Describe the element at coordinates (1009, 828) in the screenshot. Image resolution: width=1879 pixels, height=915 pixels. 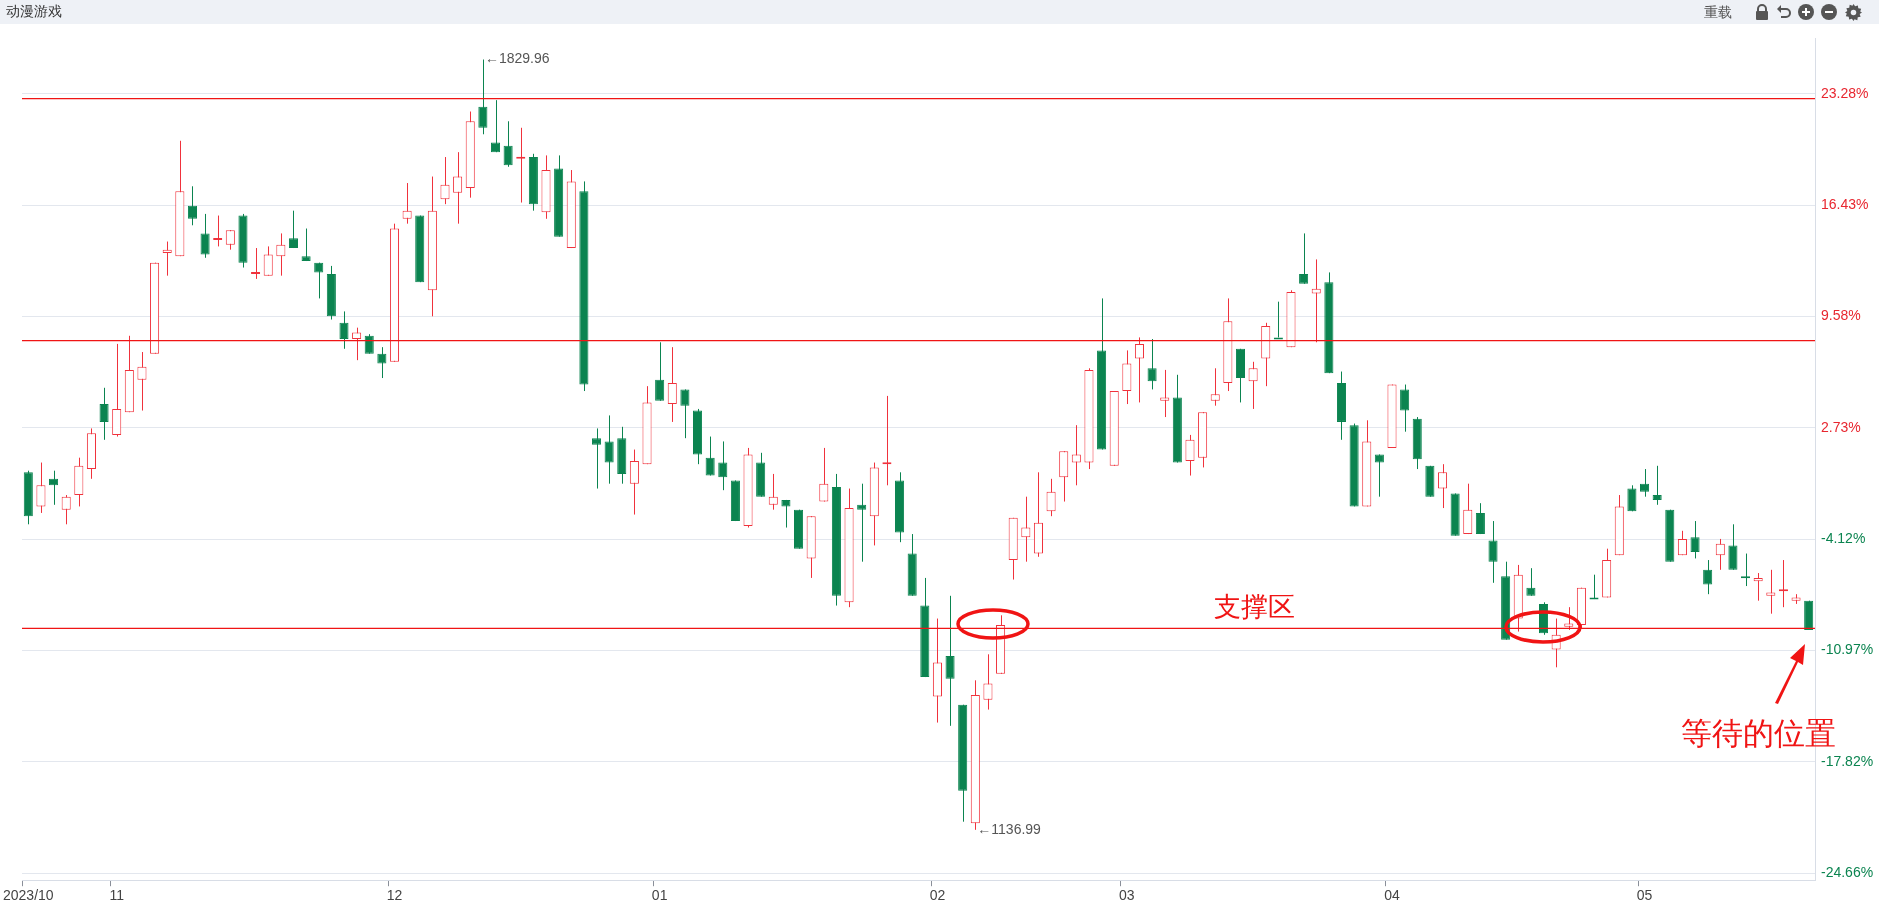
I see `annotation: ←1136.99` at that location.